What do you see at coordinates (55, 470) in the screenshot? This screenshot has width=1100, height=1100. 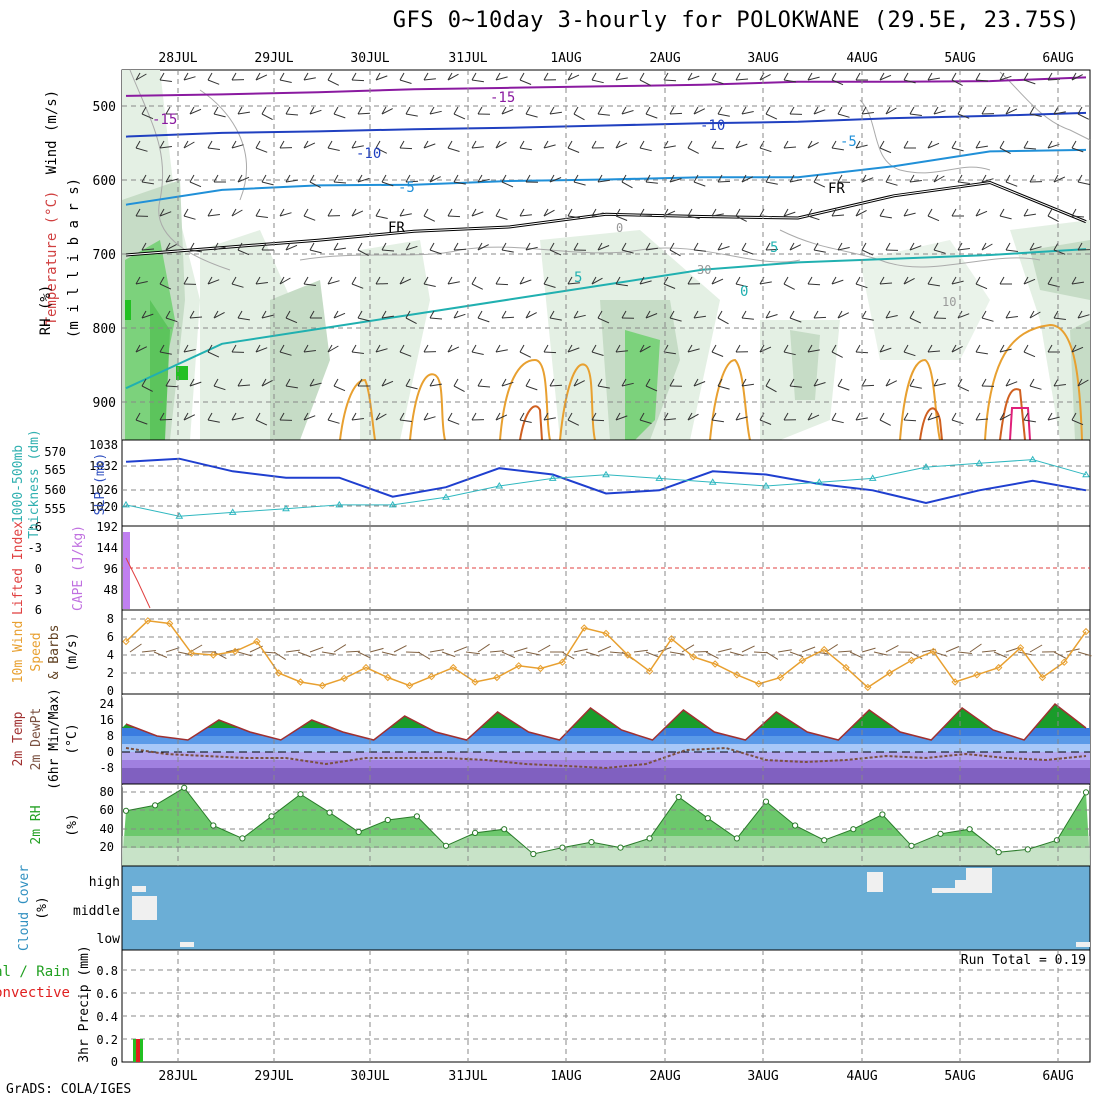 I see `tick-thk-1: 565` at bounding box center [55, 470].